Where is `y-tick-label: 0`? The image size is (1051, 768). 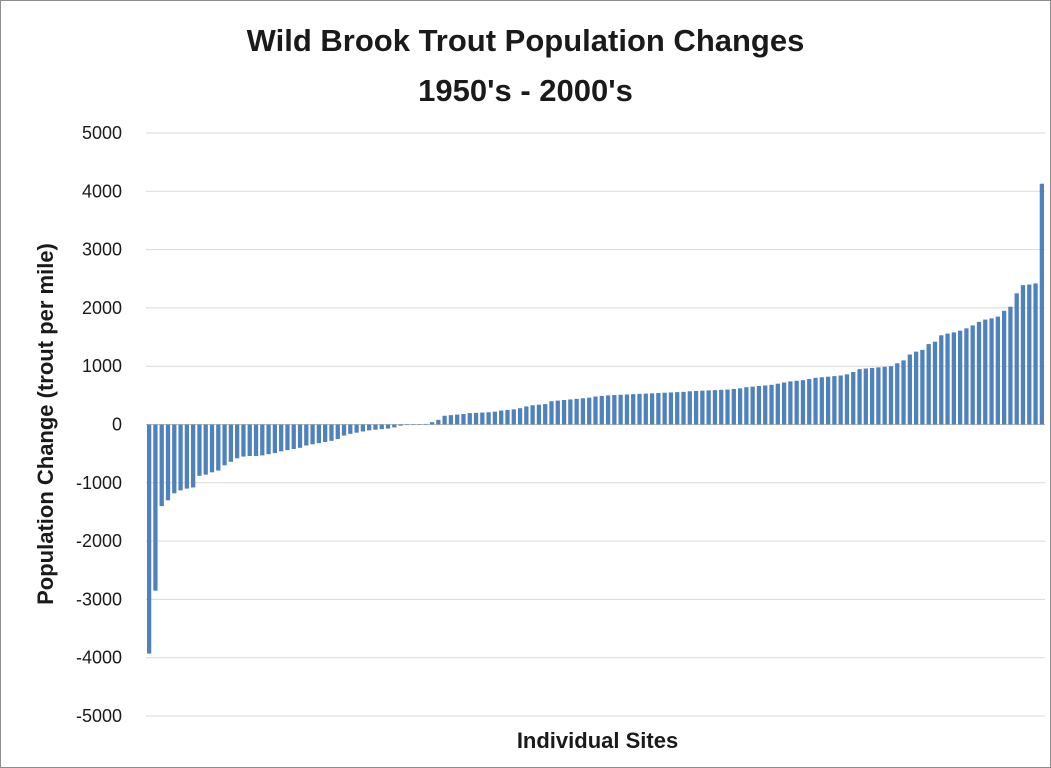
y-tick-label: 0 is located at coordinates (117, 425).